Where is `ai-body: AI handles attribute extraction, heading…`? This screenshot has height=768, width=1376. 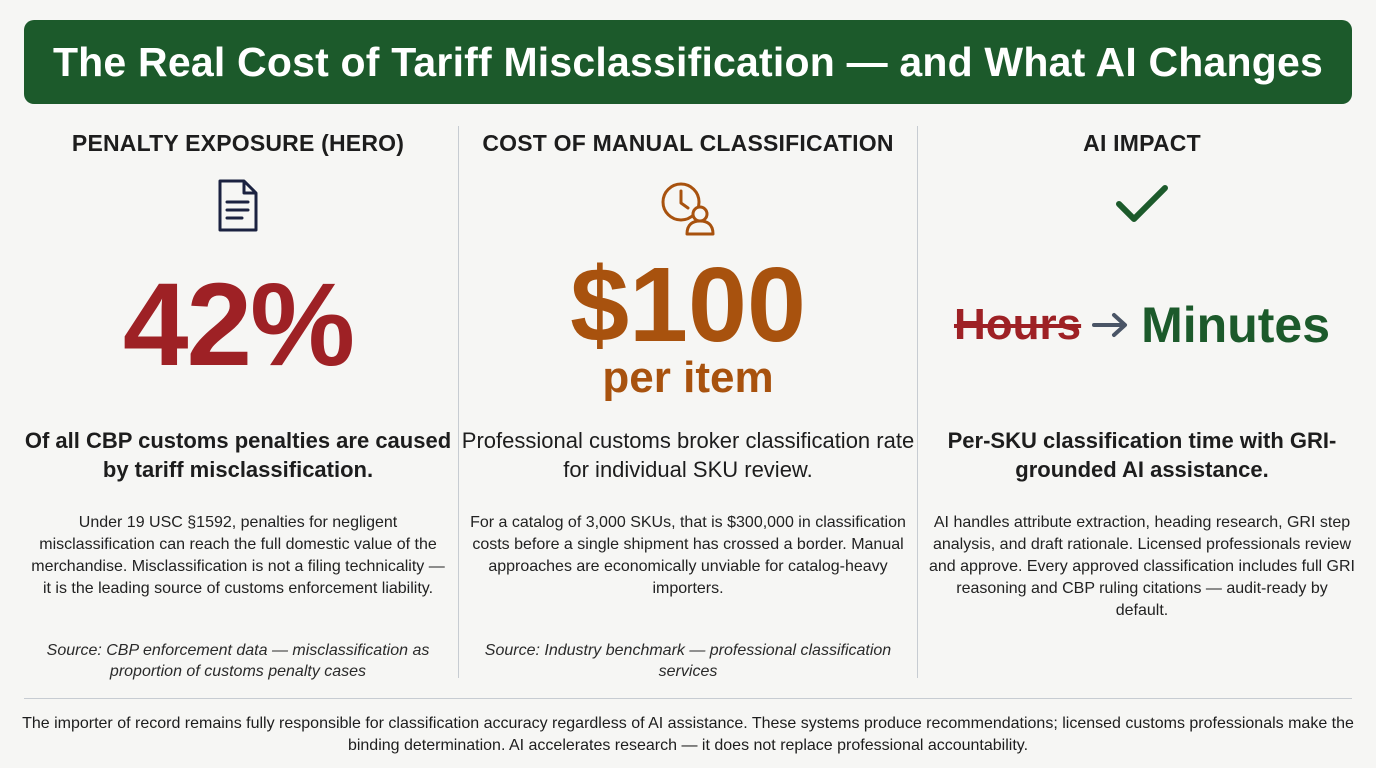
ai-body: AI handles attribute extraction, heading… is located at coordinates (1142, 566).